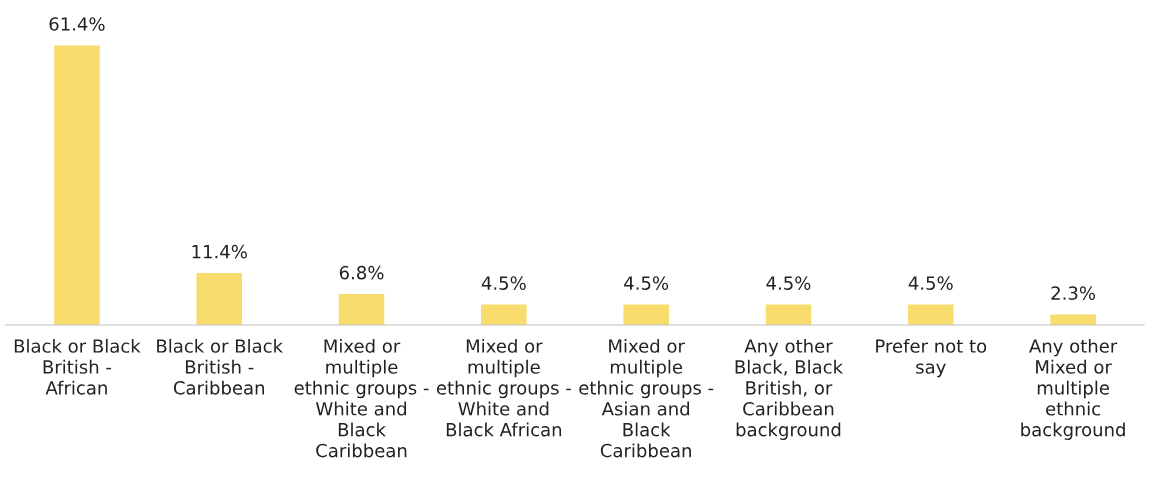 This screenshot has height=500, width=1150. Describe the element at coordinates (789, 389) in the screenshot. I see `x-tick-label: Any other Black, Black British, or Caribbean background` at that location.